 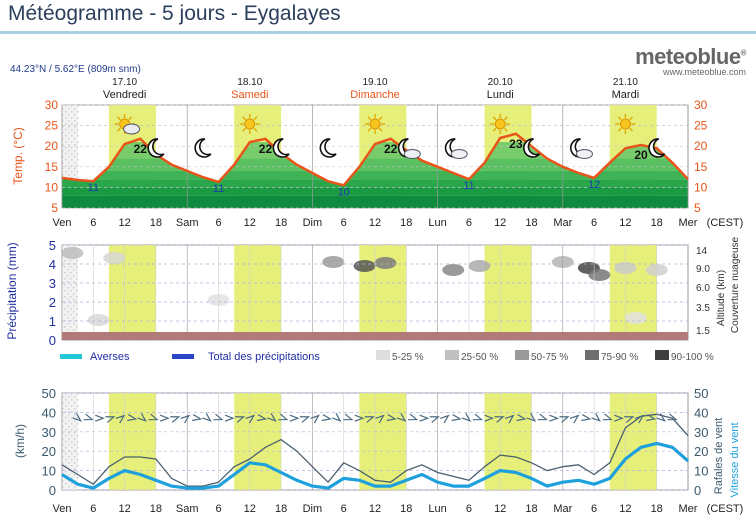 I want to click on temp-ytick-left: 15, so click(x=52, y=167).